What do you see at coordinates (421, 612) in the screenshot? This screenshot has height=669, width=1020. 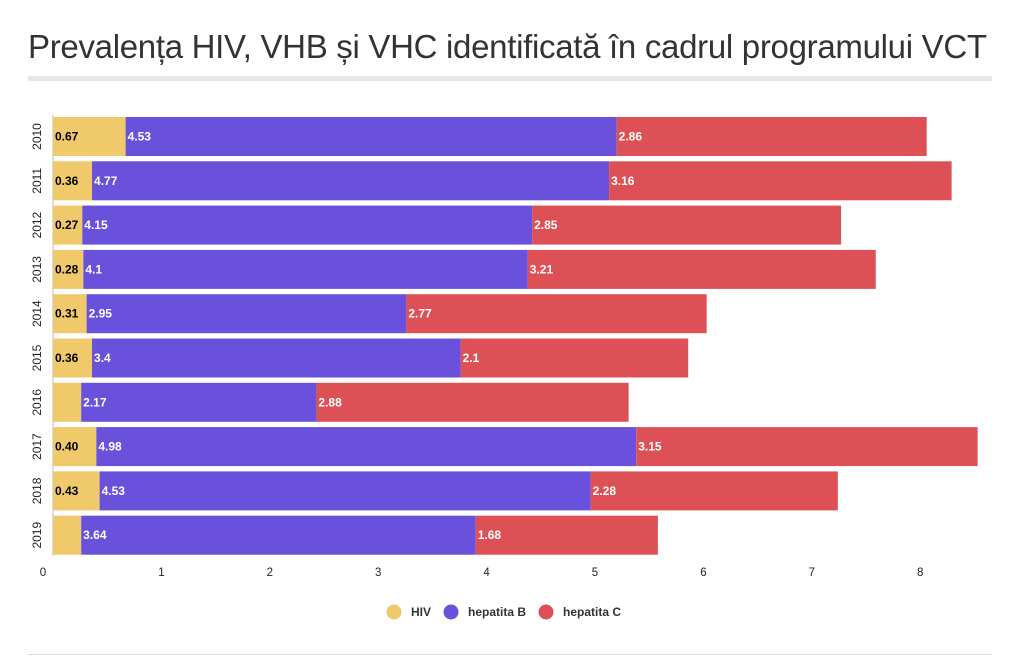 I see `legend-label: HIV` at bounding box center [421, 612].